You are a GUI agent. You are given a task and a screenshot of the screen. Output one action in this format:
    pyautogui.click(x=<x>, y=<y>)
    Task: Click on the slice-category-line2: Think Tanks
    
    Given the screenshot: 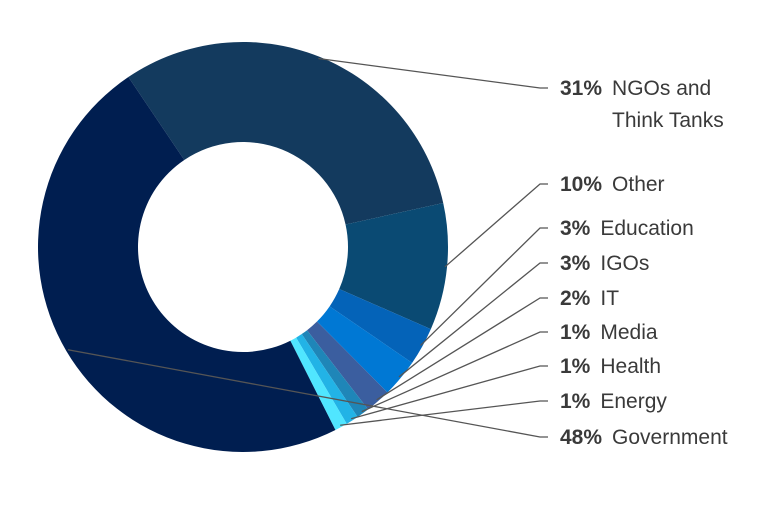 What is the action you would take?
    pyautogui.click(x=668, y=120)
    